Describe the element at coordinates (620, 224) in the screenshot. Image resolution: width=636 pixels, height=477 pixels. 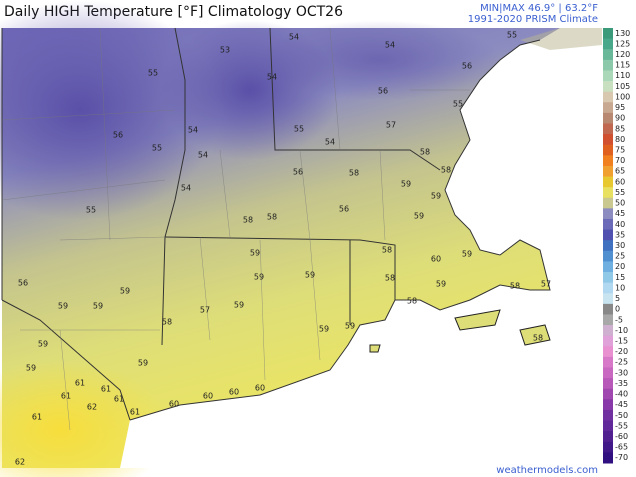
I see `colorbar-label: 40` at that location.